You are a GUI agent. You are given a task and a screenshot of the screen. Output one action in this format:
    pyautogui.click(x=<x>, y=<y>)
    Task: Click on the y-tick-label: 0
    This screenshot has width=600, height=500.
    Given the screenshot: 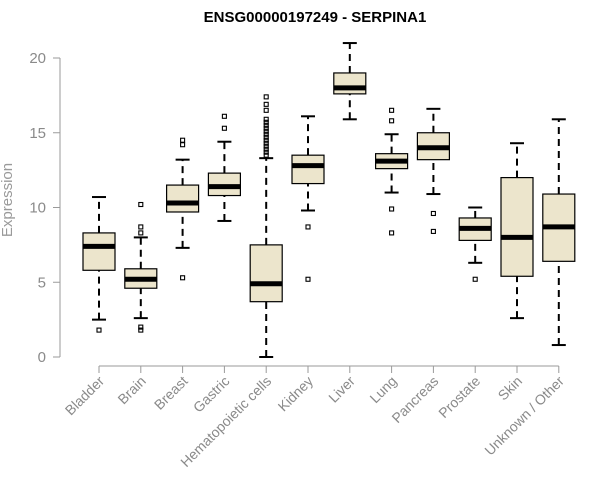 What is the action you would take?
    pyautogui.click(x=42, y=357)
    